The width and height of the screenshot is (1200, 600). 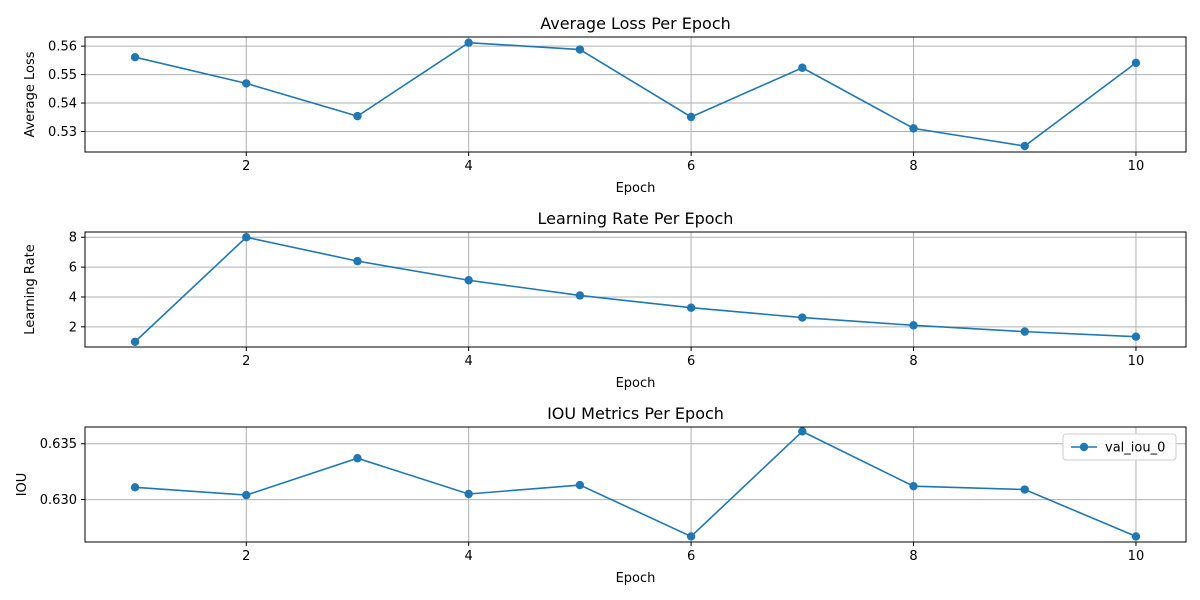 I want to click on y-axis-label: Average Loss, so click(x=30, y=94).